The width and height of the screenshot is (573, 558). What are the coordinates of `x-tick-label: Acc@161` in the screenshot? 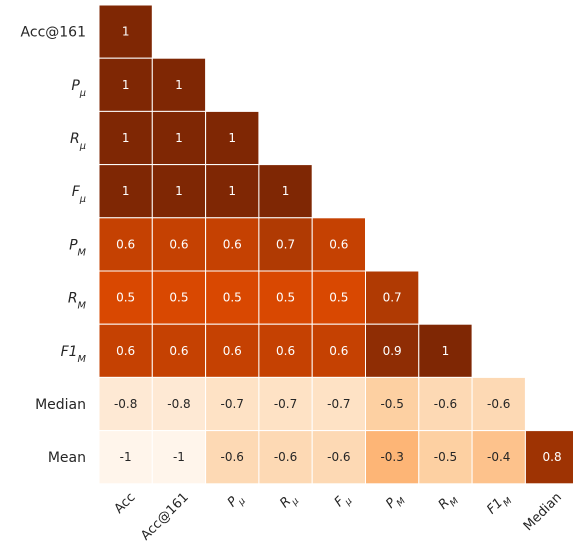 It's located at (165, 517).